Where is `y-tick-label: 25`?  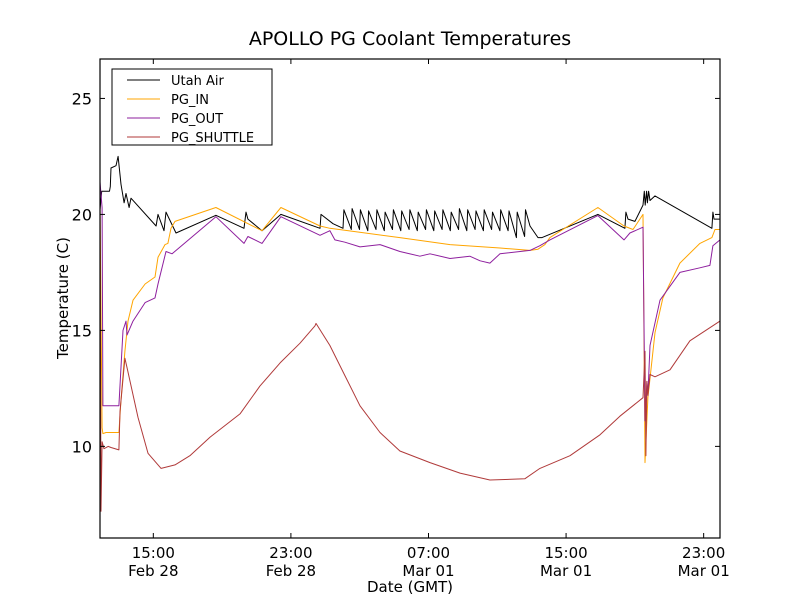
y-tick-label: 25 is located at coordinates (82, 98).